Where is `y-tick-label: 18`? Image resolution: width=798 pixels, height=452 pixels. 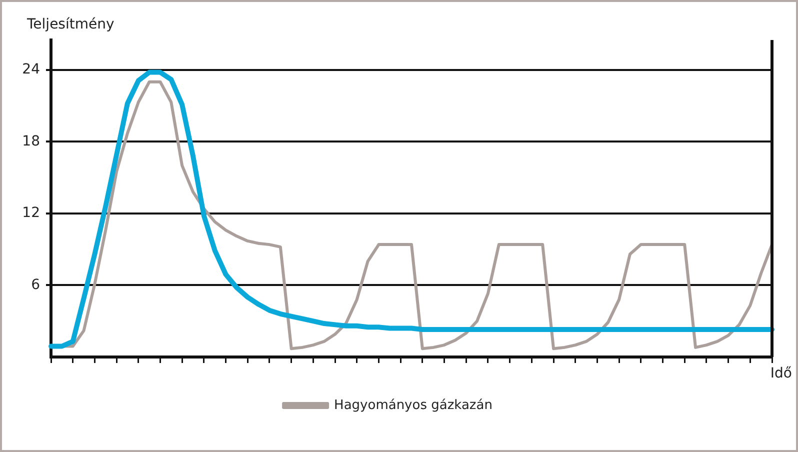
y-tick-label: 18 is located at coordinates (31, 141).